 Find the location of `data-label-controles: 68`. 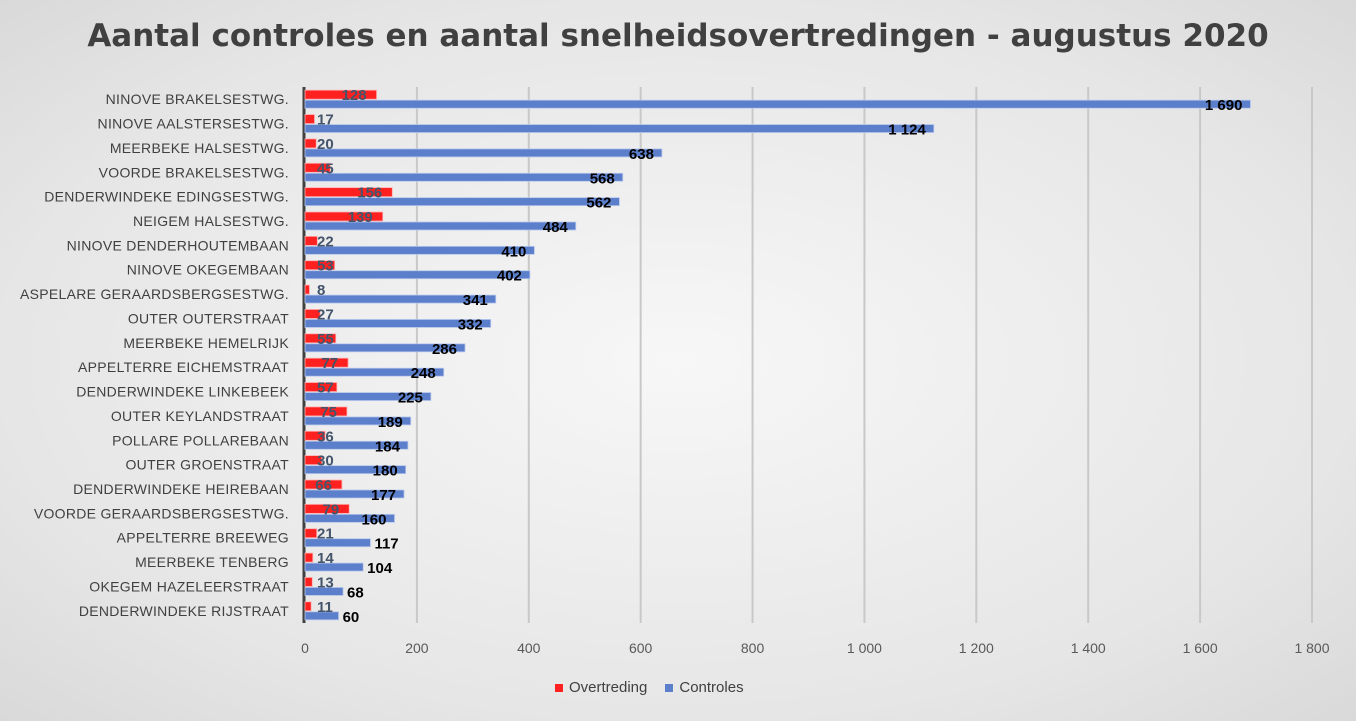

data-label-controles: 68 is located at coordinates (355, 592).